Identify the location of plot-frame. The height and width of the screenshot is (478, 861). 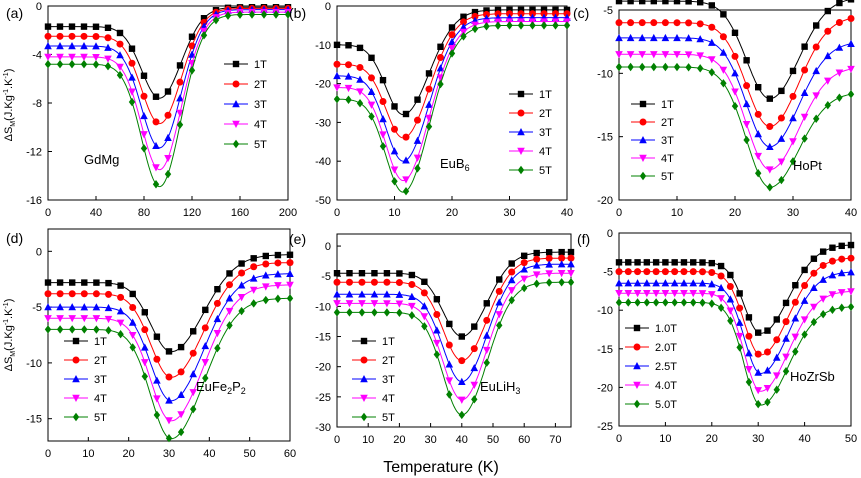
(735, 329).